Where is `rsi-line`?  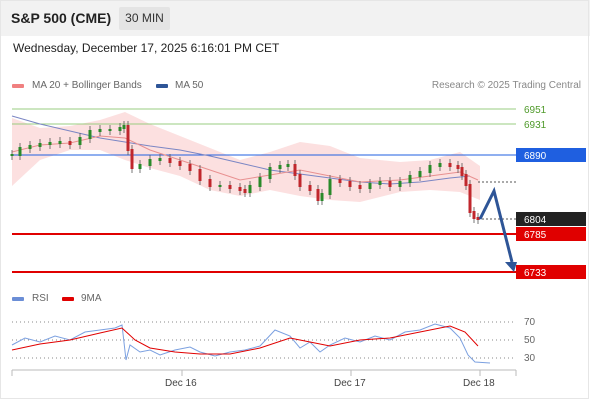
rsi-line is located at coordinates (251, 343).